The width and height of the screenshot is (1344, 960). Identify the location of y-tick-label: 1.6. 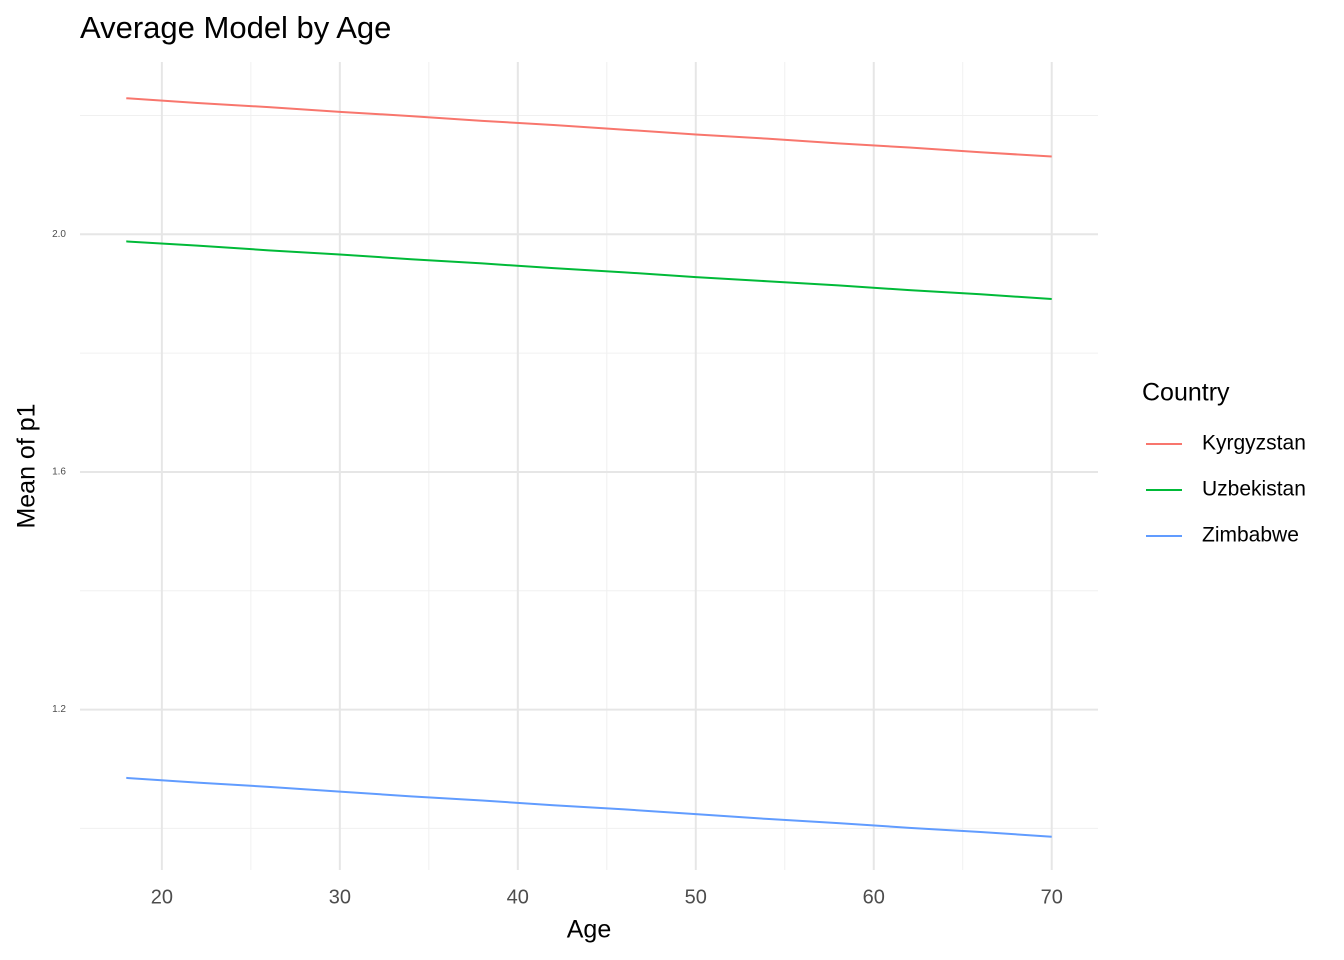
(59, 472).